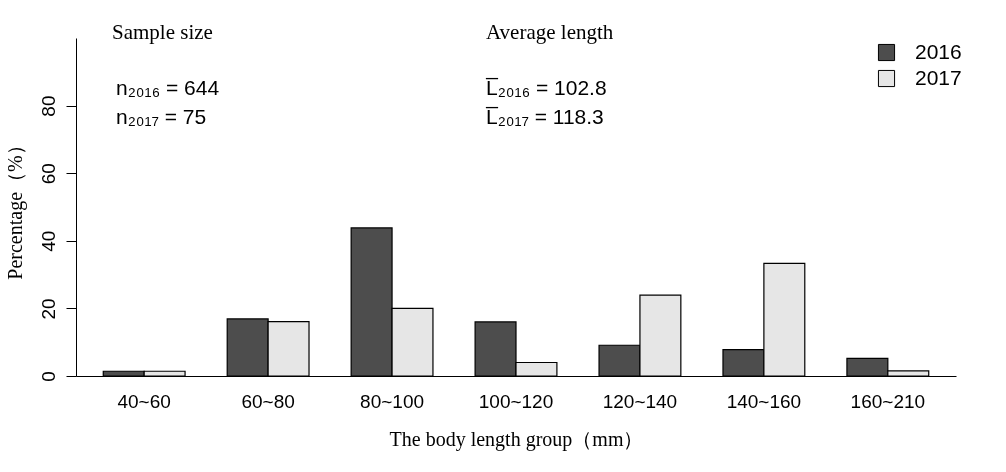  What do you see at coordinates (545, 87) in the screenshot?
I see `annotation: L̅₂₀₁₆ = 102.8` at bounding box center [545, 87].